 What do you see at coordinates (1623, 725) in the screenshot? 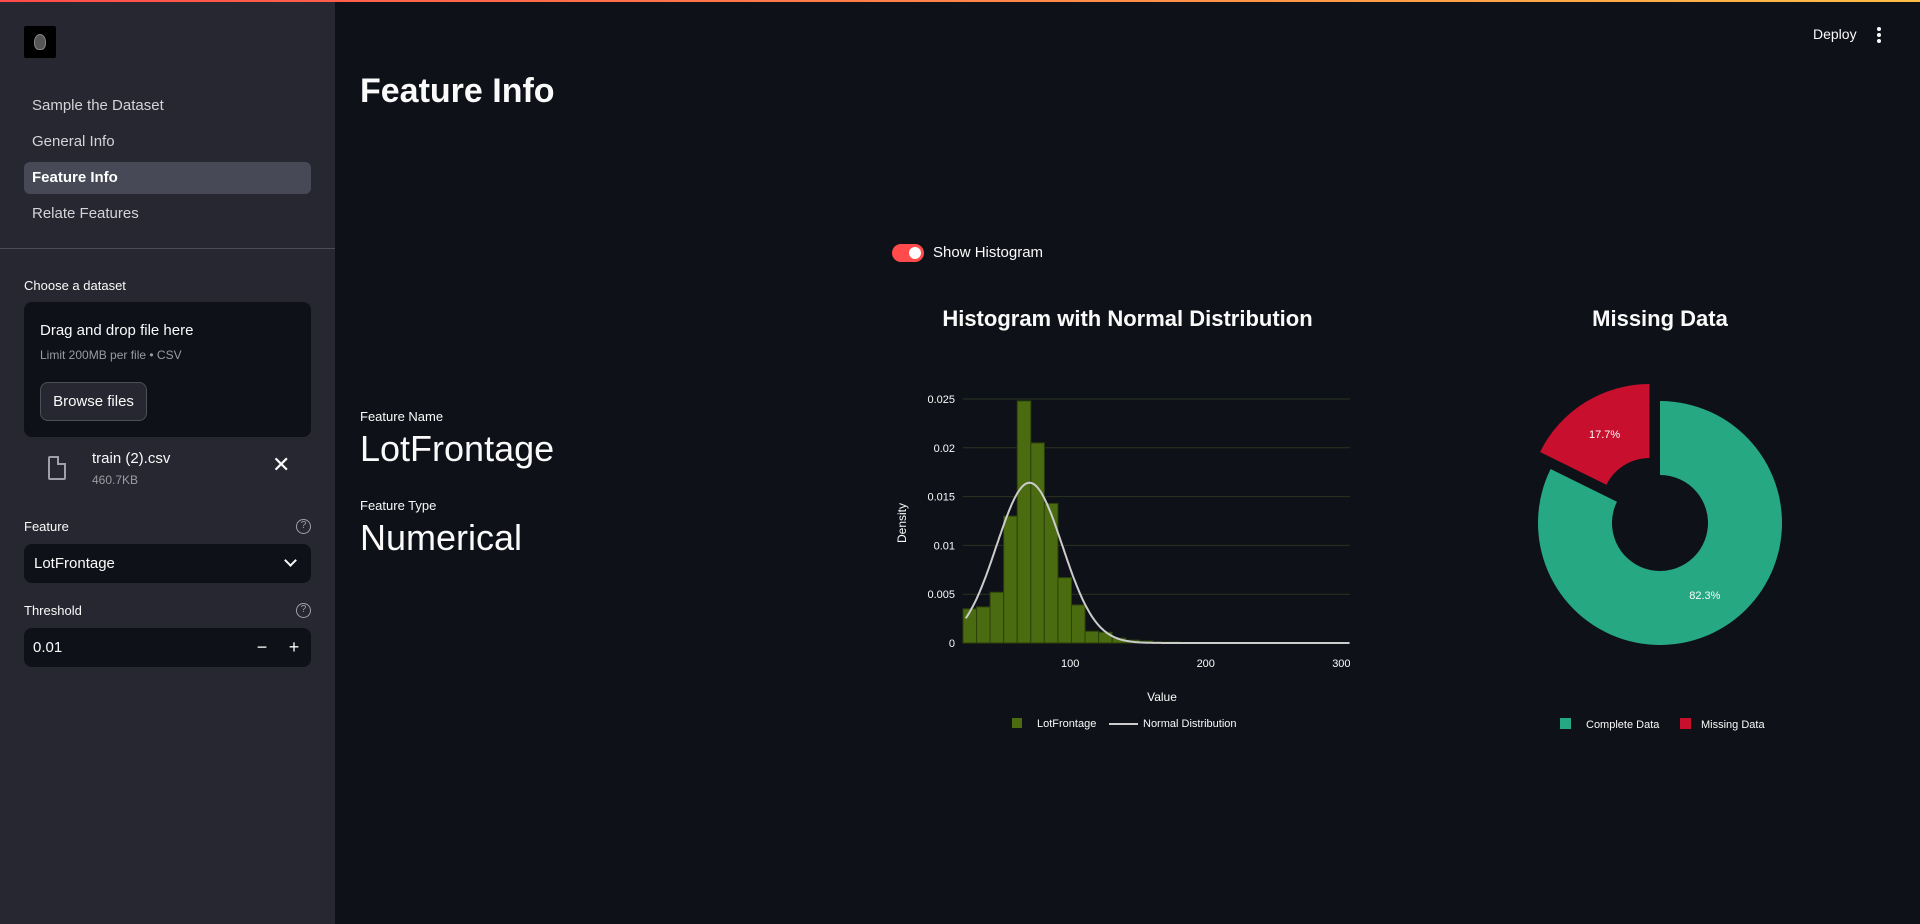
I see `legend-label-complete: Complete Data` at bounding box center [1623, 725].